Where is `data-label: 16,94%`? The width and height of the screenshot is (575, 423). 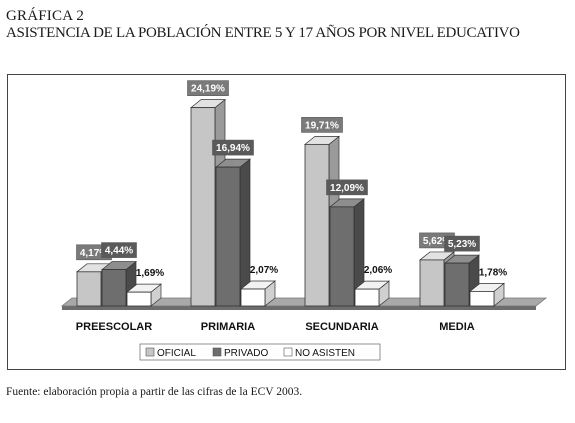
data-label: 16,94% is located at coordinates (233, 148).